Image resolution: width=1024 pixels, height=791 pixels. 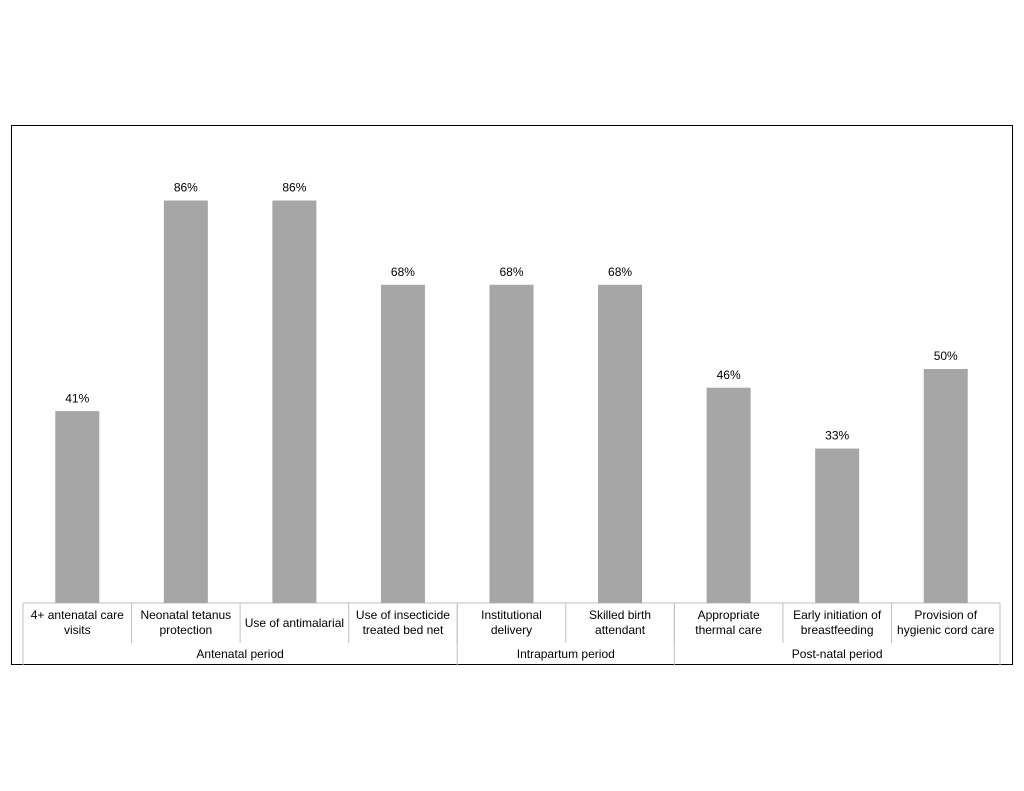 What do you see at coordinates (620, 622) in the screenshot?
I see `category-label: Skilled birth attendant` at bounding box center [620, 622].